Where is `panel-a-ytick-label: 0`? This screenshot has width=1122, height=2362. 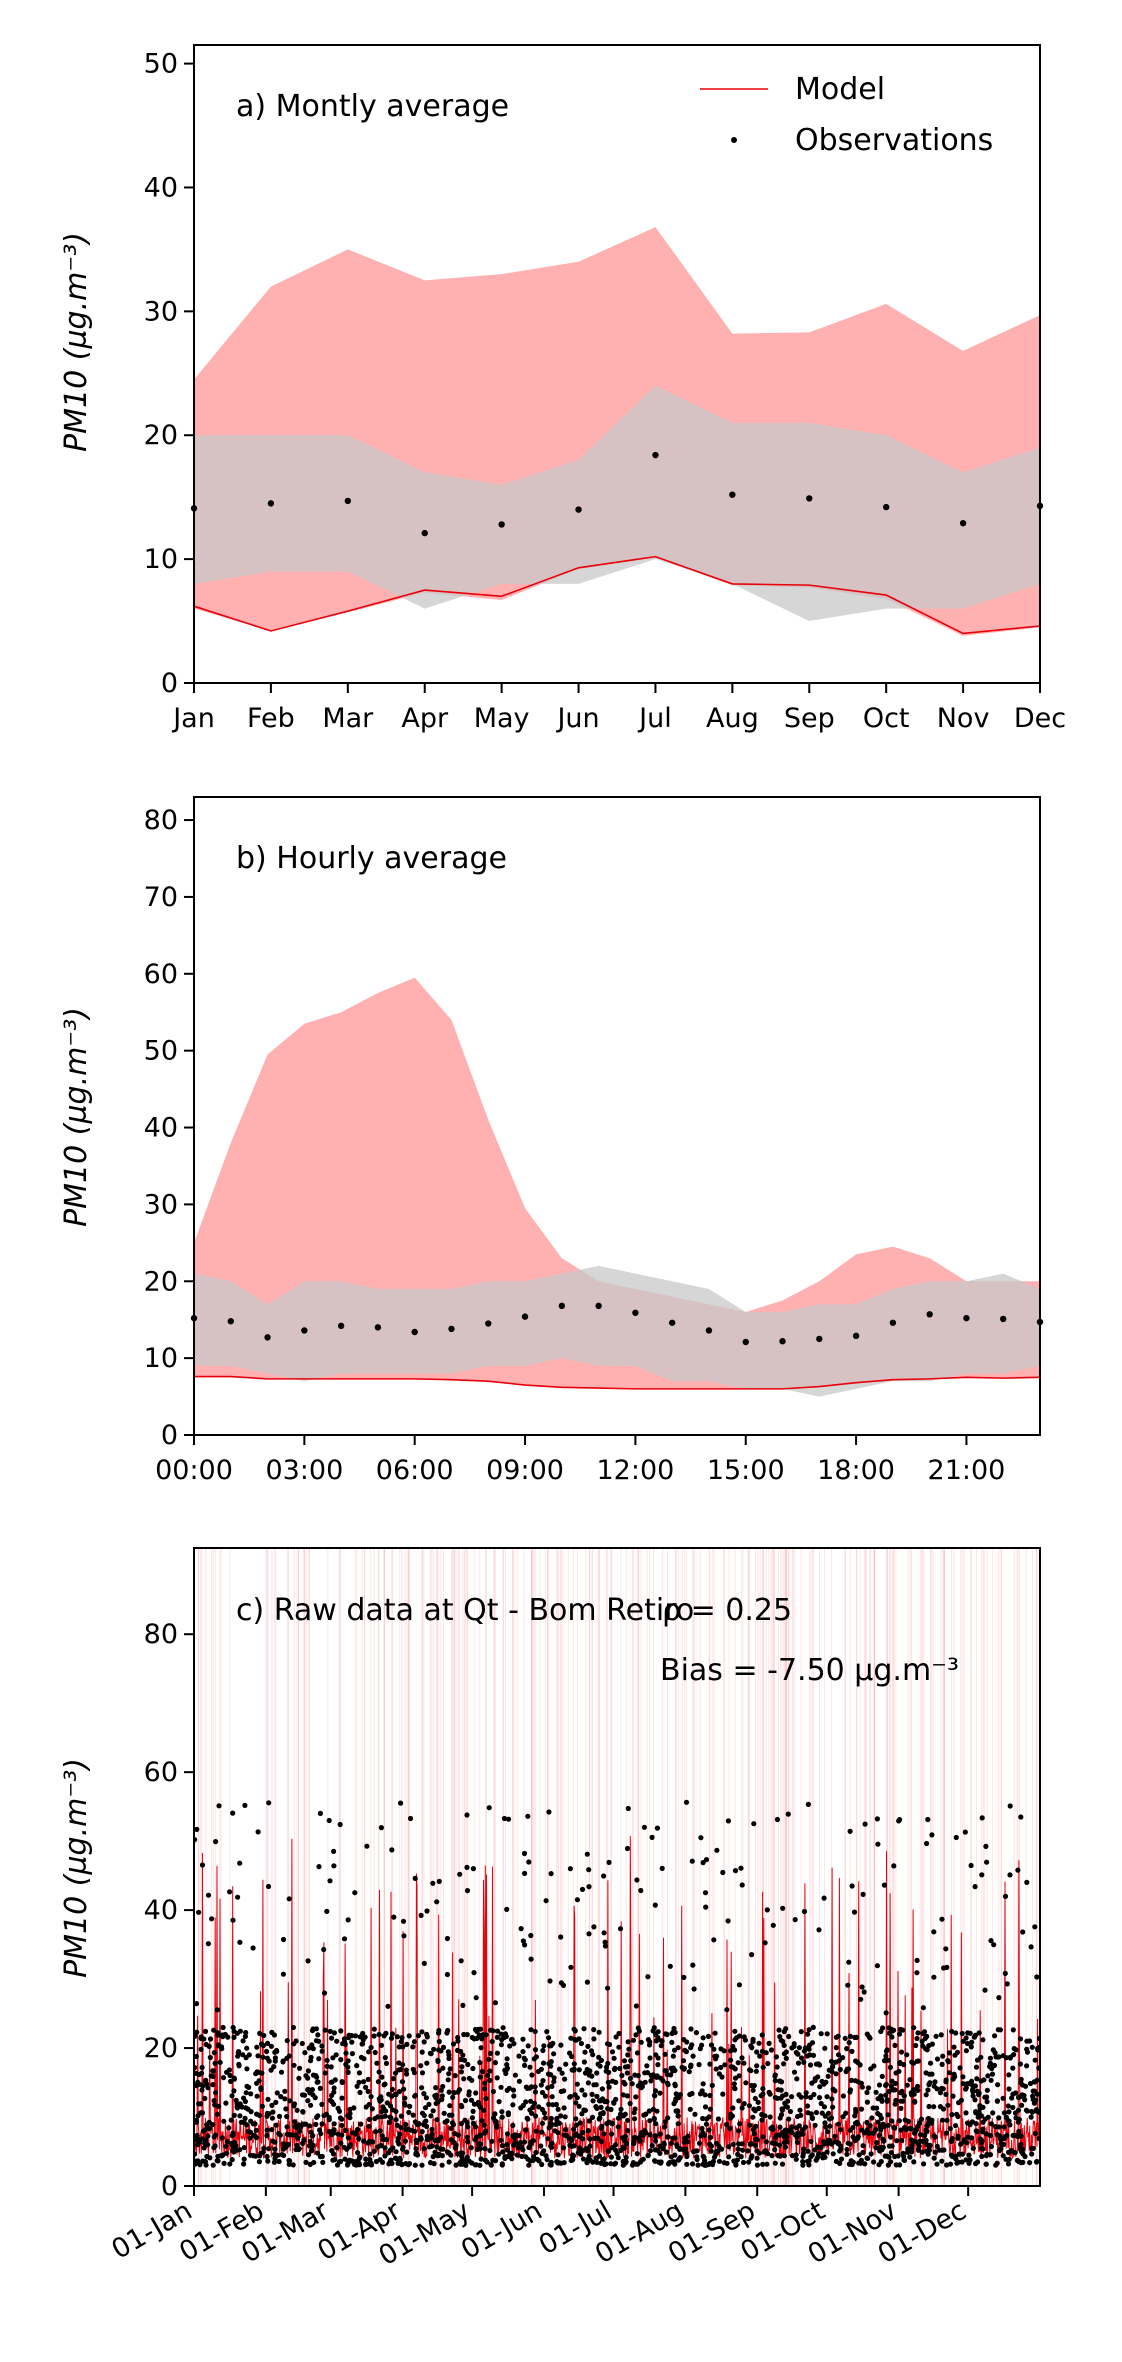
panel-a-ytick-label: 0 is located at coordinates (169, 683).